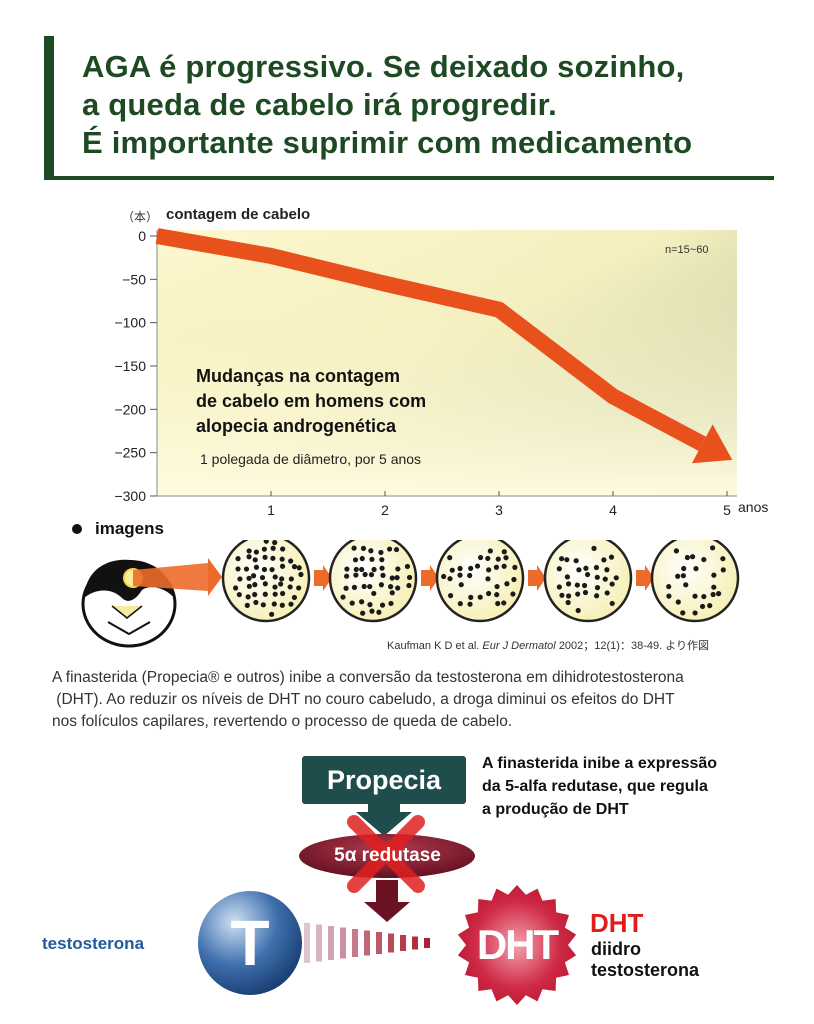  I want to click on images-label: imagens, so click(129, 528).